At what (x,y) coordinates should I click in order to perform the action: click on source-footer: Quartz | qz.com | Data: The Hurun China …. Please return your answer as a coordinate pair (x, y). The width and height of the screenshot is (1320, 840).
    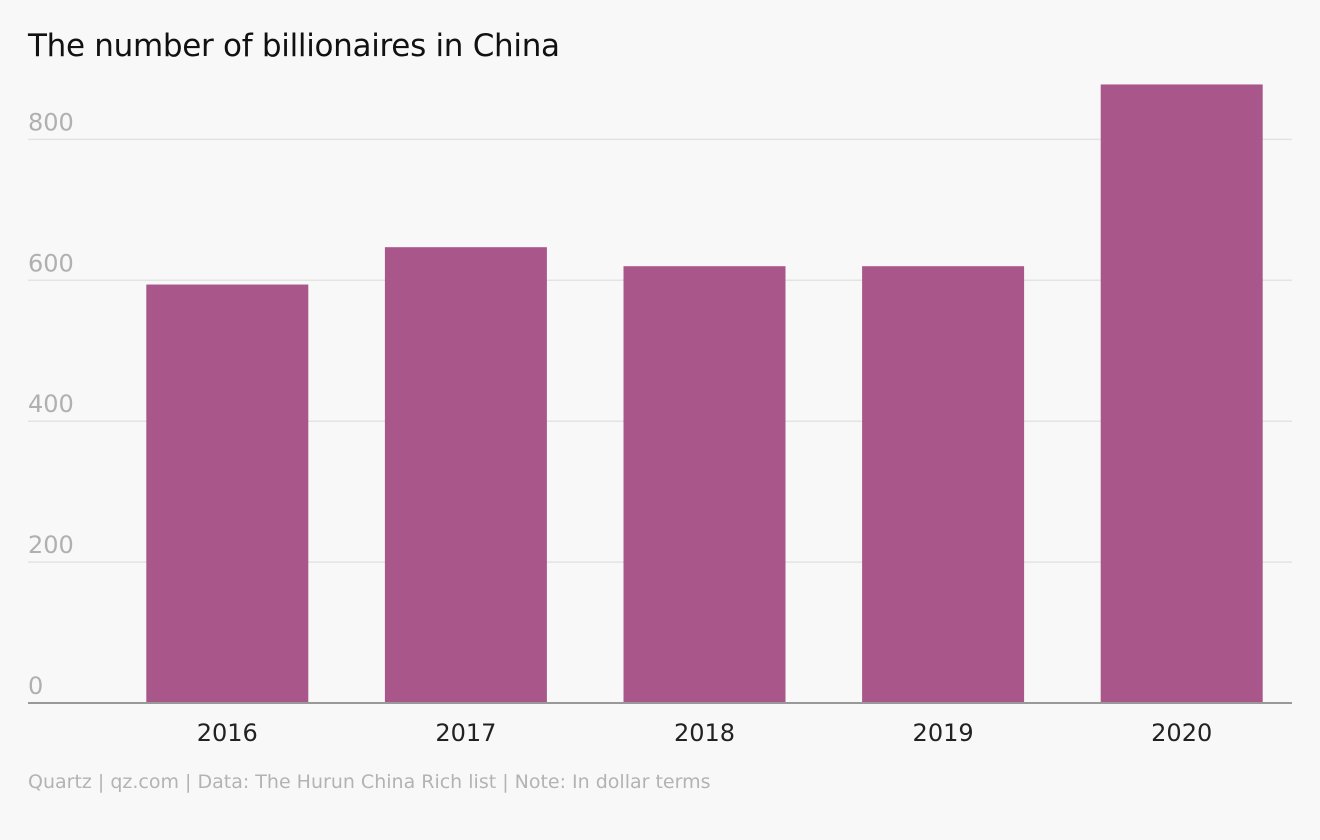
    Looking at the image, I should click on (369, 782).